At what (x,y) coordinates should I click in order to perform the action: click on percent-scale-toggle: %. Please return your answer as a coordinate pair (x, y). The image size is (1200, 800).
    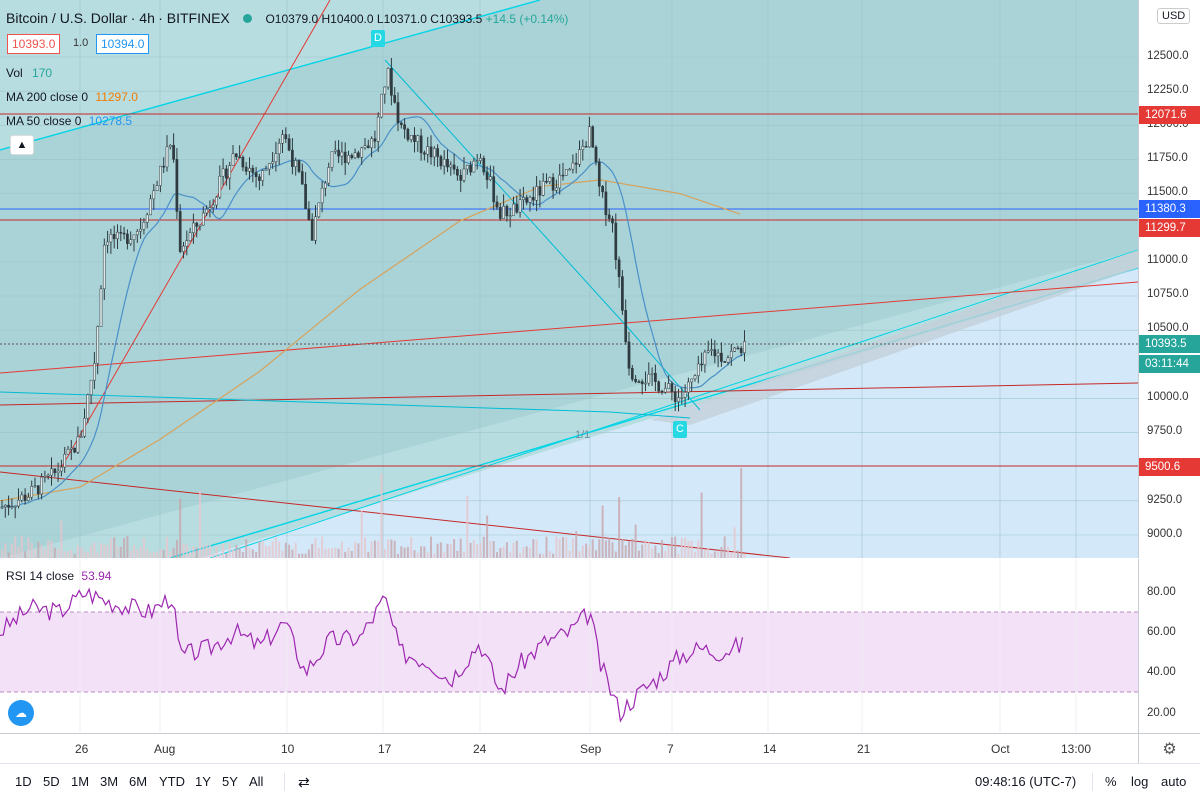
    Looking at the image, I should click on (1111, 781).